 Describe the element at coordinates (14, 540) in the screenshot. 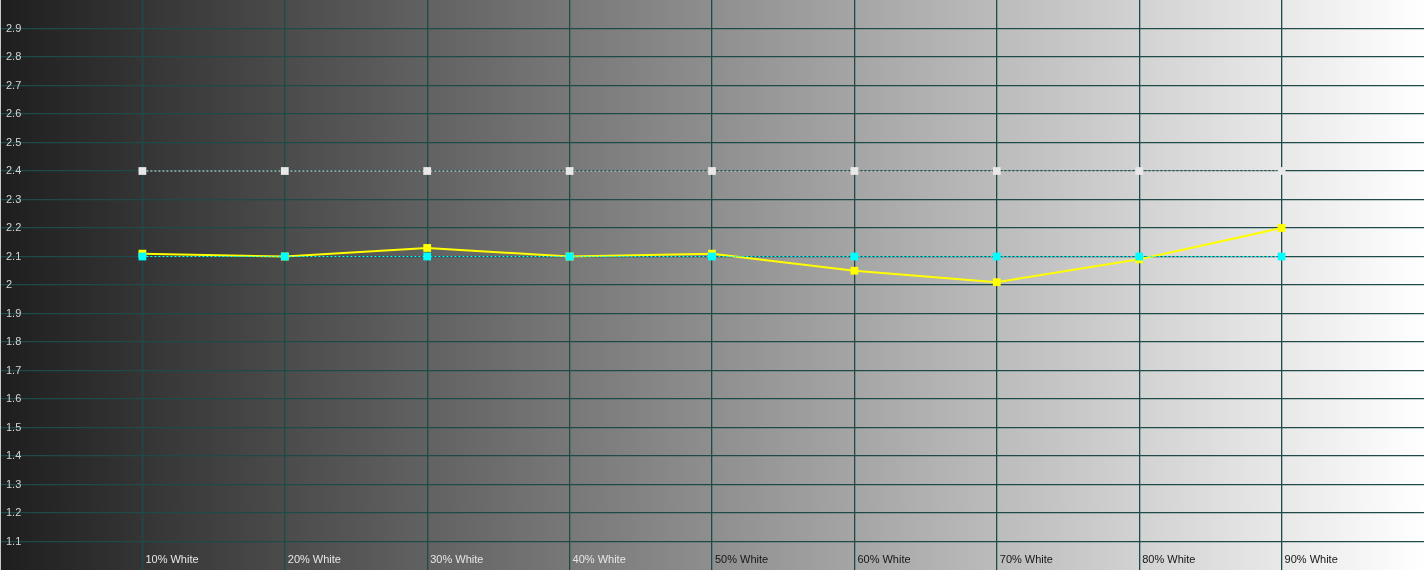

I see `y-tick-label: 1.1` at that location.